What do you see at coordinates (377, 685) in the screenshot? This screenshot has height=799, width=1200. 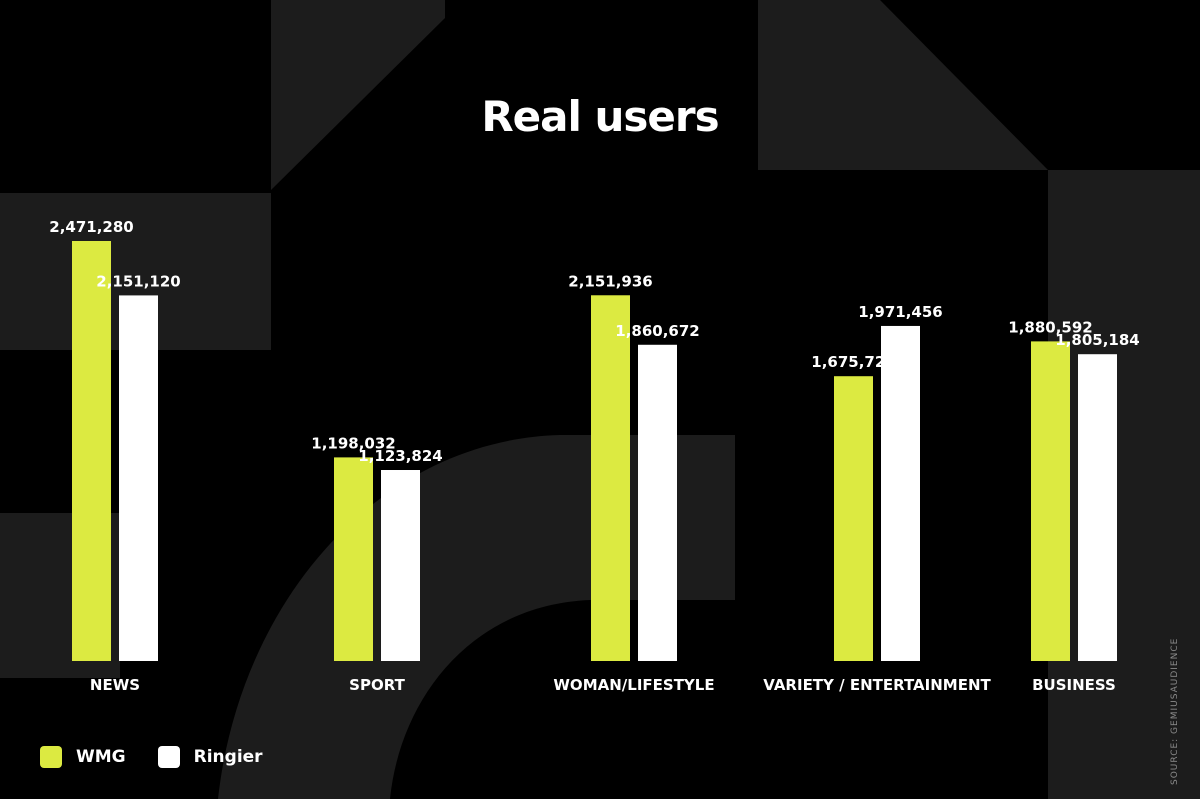 I see `category-label-2: SPORT` at bounding box center [377, 685].